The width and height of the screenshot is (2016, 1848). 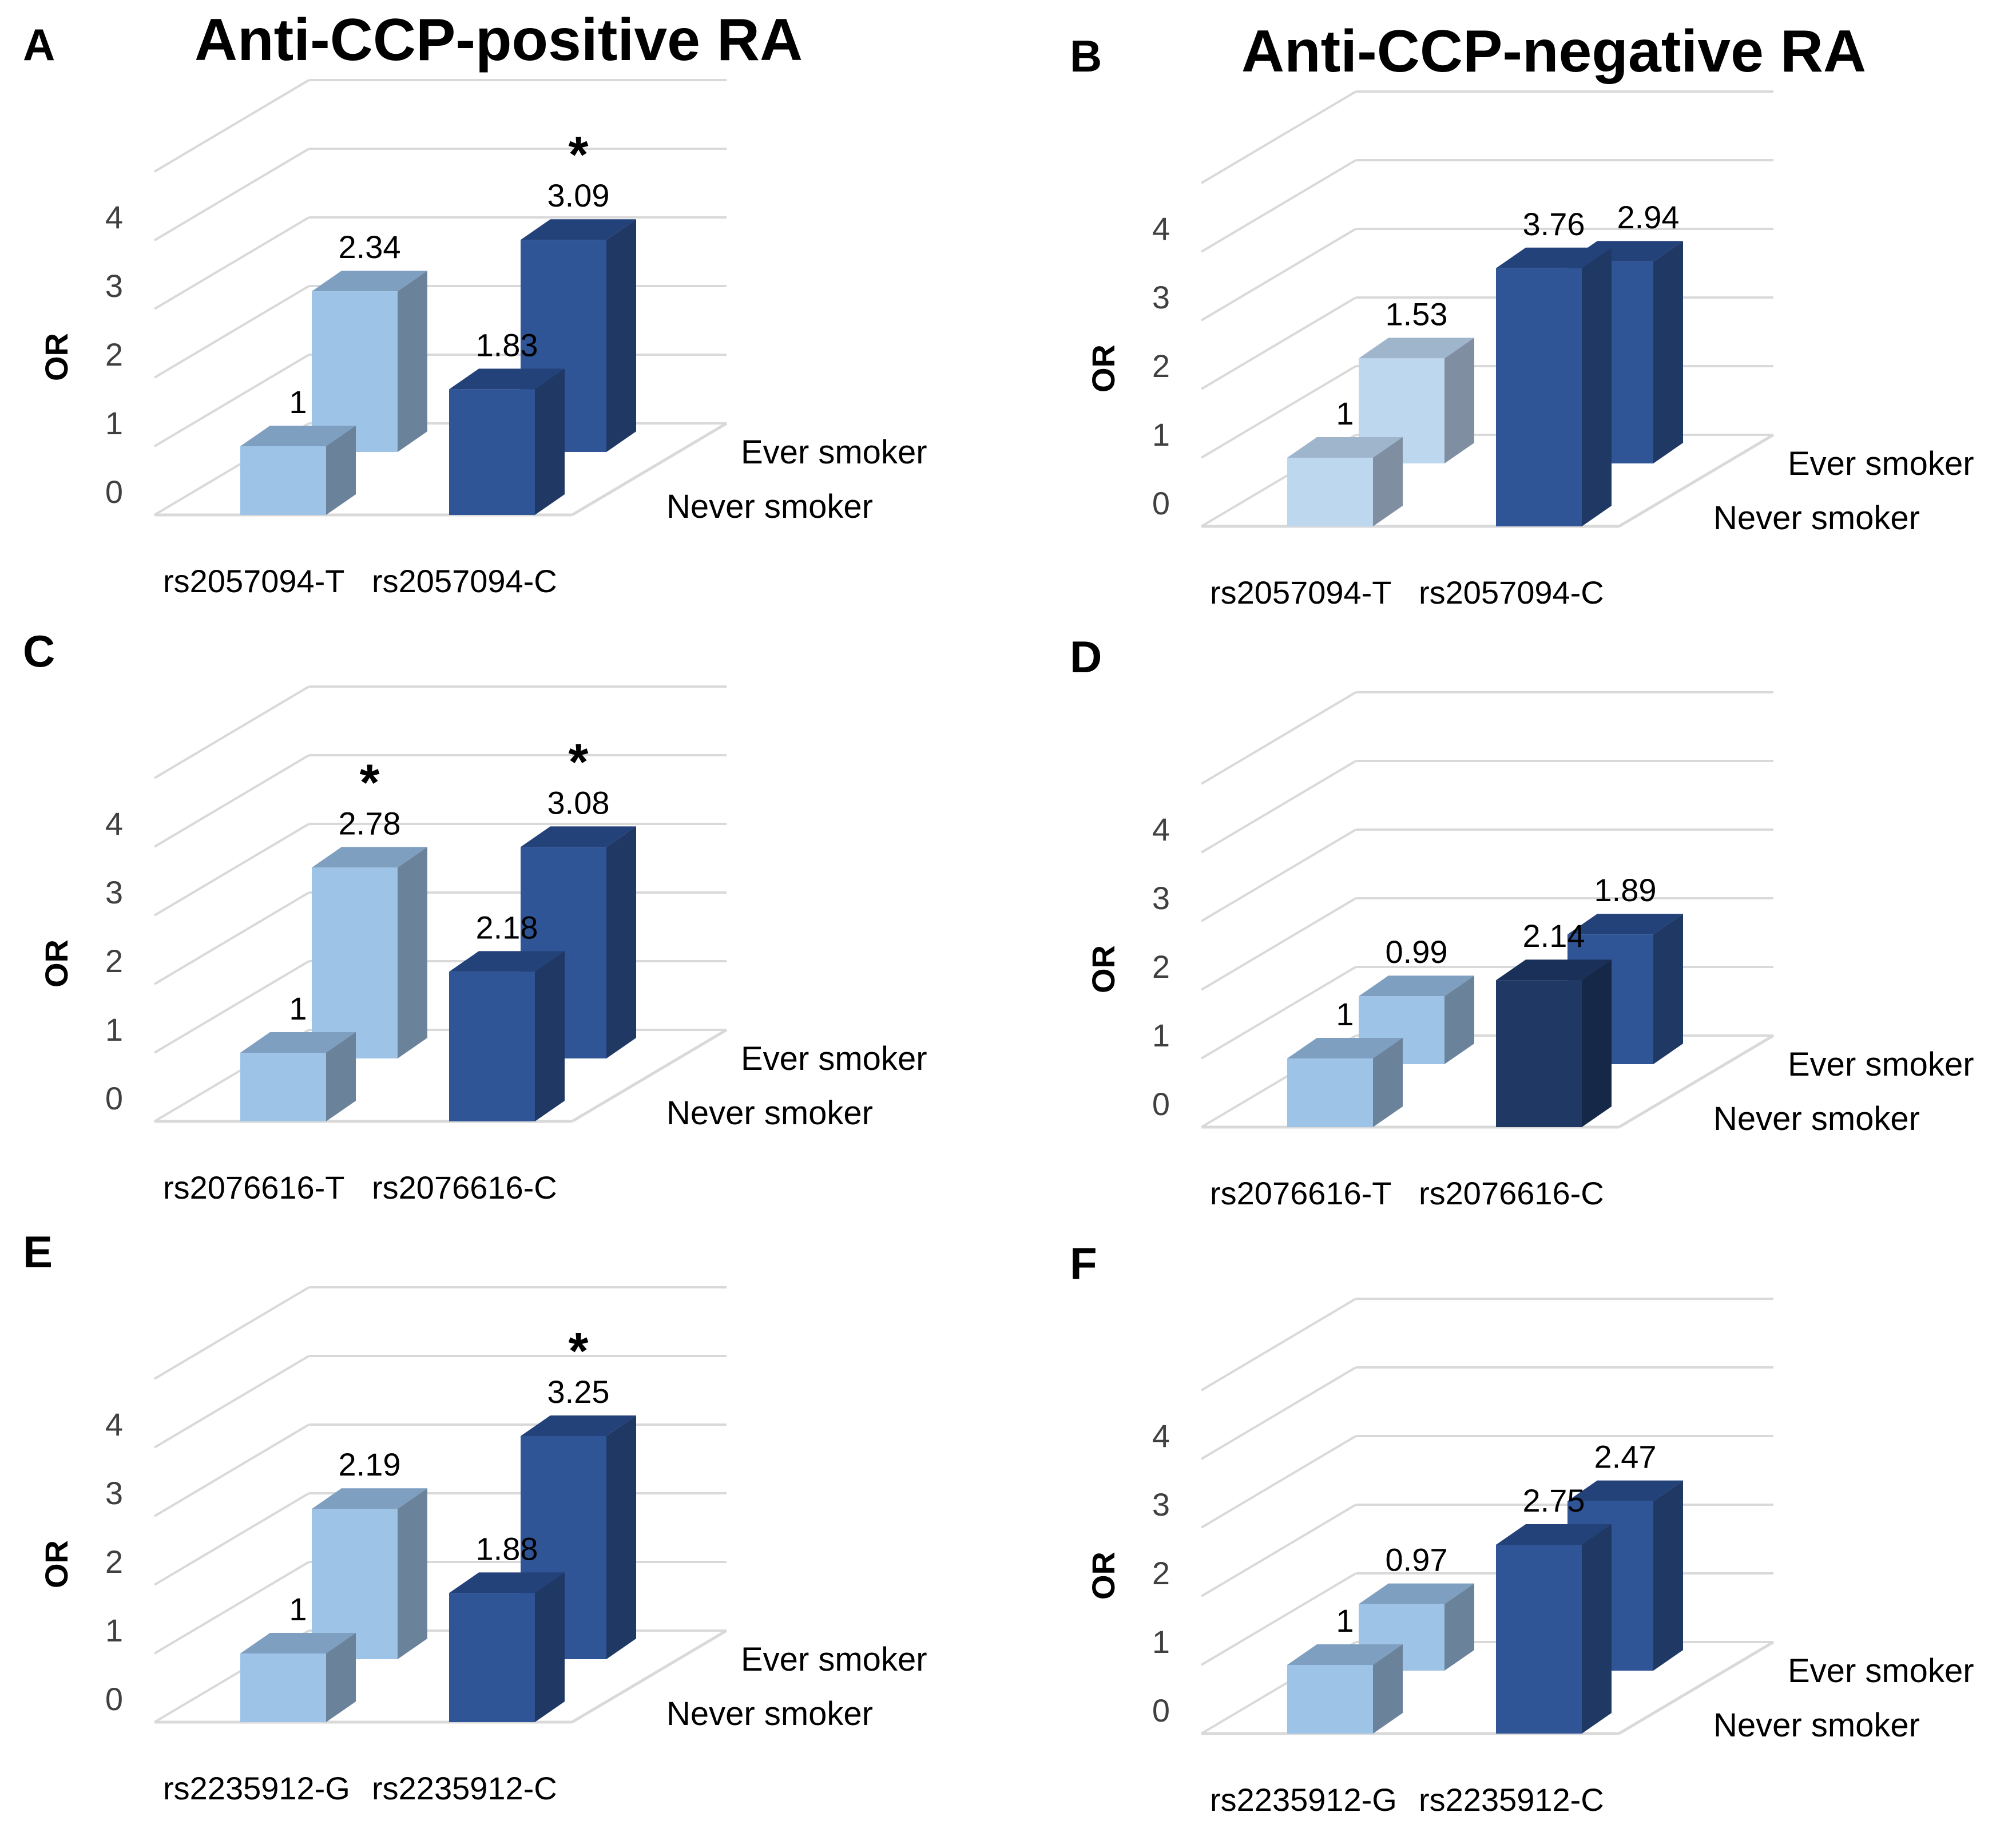 What do you see at coordinates (507, 345) in the screenshot?
I see `data-label: 1.83` at bounding box center [507, 345].